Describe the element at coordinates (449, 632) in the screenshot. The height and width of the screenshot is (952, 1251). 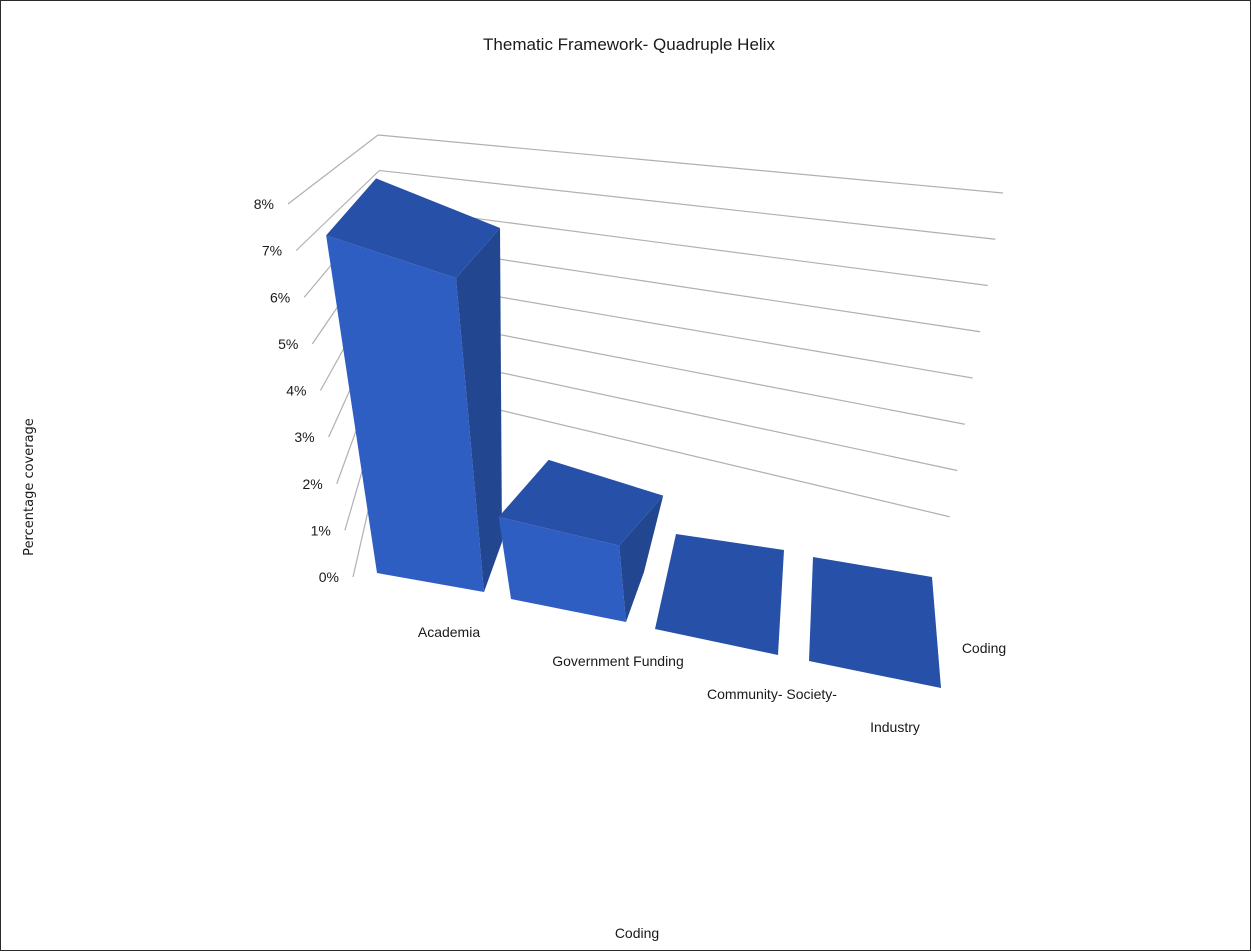
I see `category-label: Academia` at that location.